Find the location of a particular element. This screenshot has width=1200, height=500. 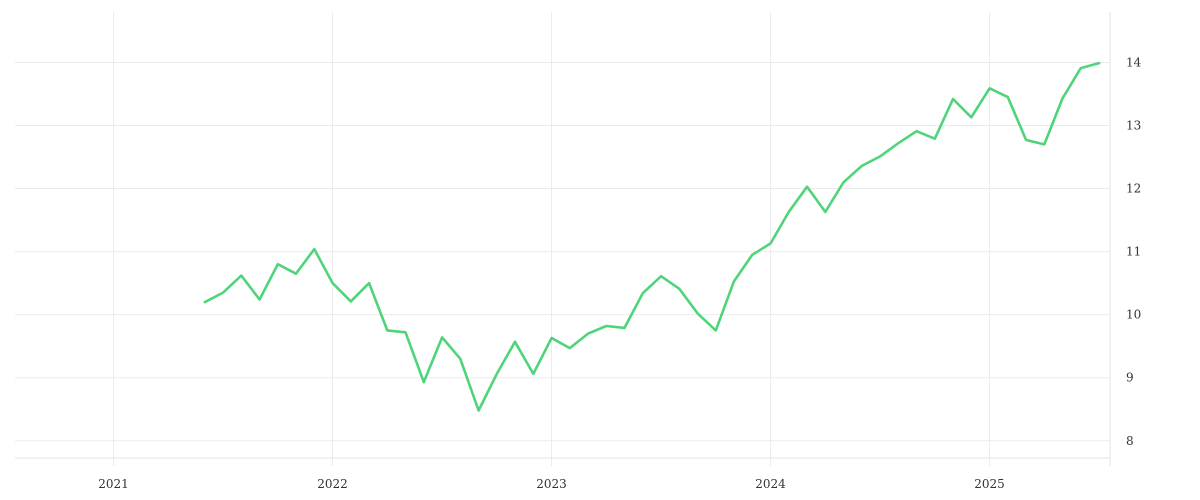

x-tick-labels: 2021 2022 2023 2024 2025 is located at coordinates (551, 484).